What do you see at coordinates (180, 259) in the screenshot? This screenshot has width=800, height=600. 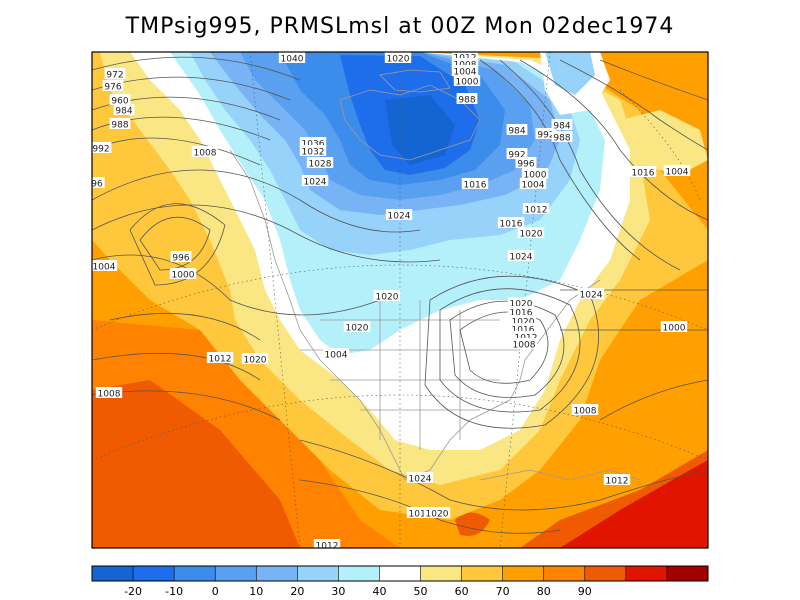 I see `isobar-label: 996` at bounding box center [180, 259].